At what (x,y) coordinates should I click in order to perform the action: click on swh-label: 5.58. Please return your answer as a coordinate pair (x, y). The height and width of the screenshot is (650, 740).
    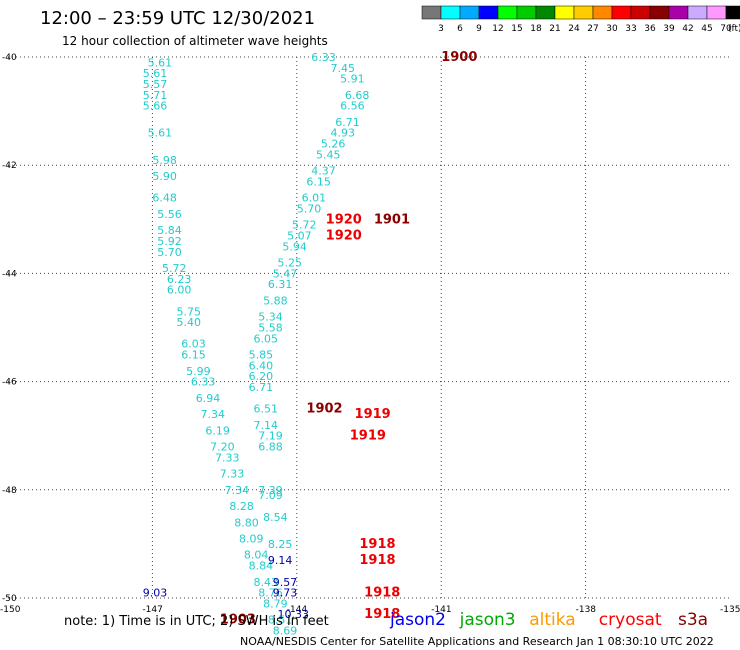
    Looking at the image, I should click on (270, 328).